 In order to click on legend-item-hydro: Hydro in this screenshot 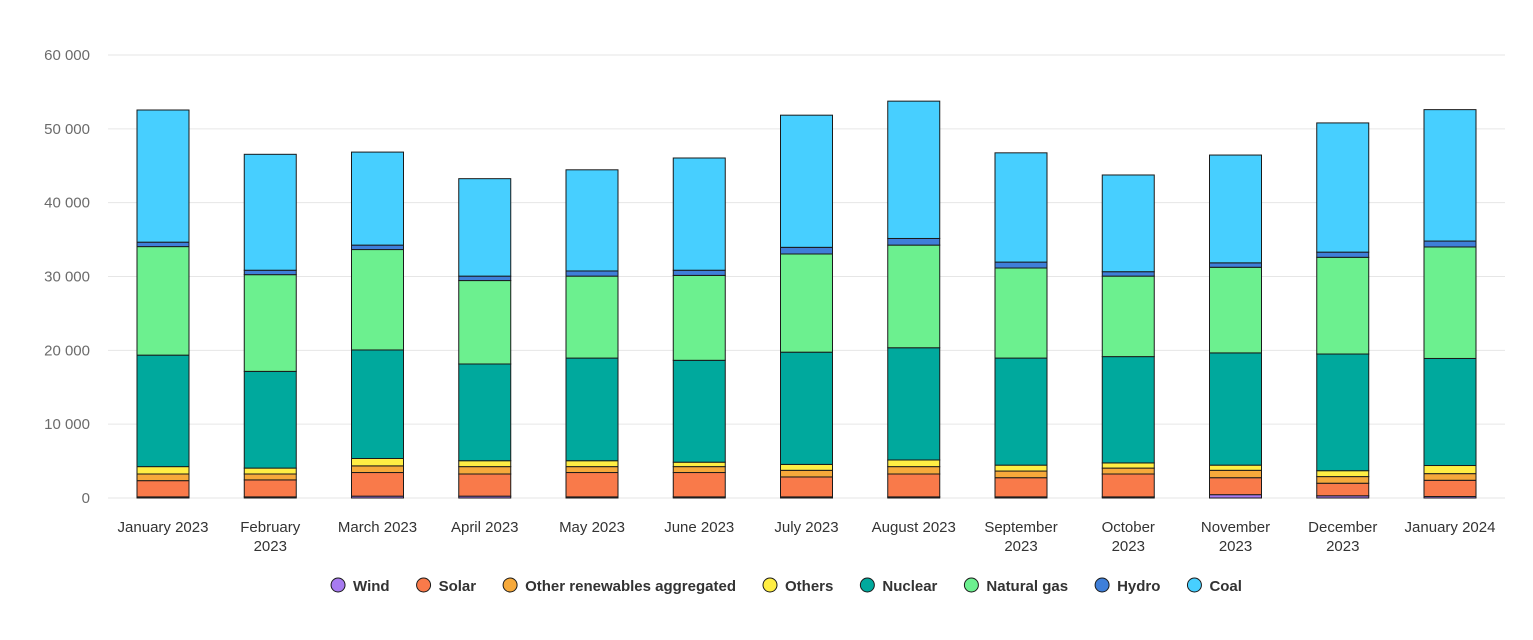, I will do `click(1127, 586)`.